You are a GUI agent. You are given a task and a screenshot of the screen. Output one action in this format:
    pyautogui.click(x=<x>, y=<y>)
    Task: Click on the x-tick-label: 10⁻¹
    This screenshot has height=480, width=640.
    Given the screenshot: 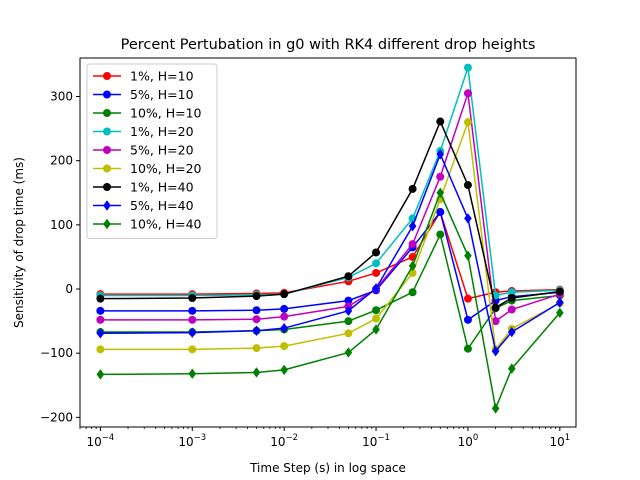 What is the action you would take?
    pyautogui.click(x=376, y=441)
    